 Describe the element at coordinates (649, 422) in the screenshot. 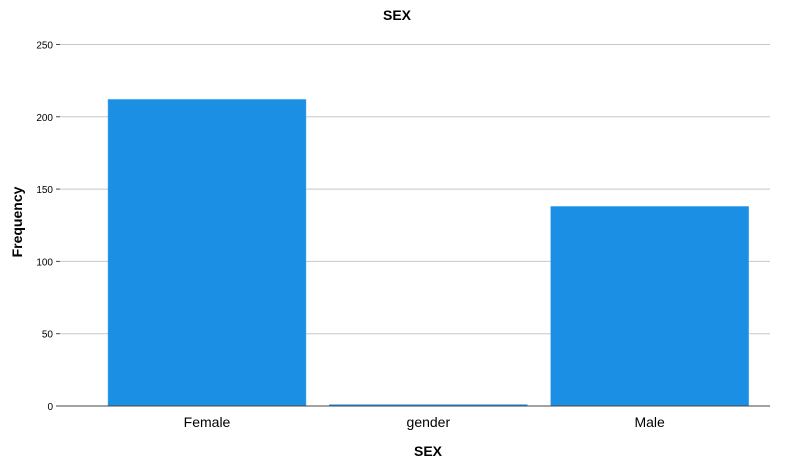

I see `x-tick-label: Male` at that location.